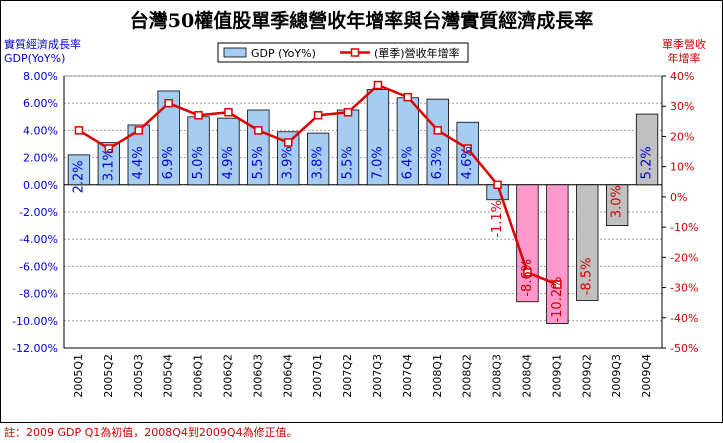 The width and height of the screenshot is (723, 443). I want to click on bar-data-label: 5.2%, so click(647, 162).